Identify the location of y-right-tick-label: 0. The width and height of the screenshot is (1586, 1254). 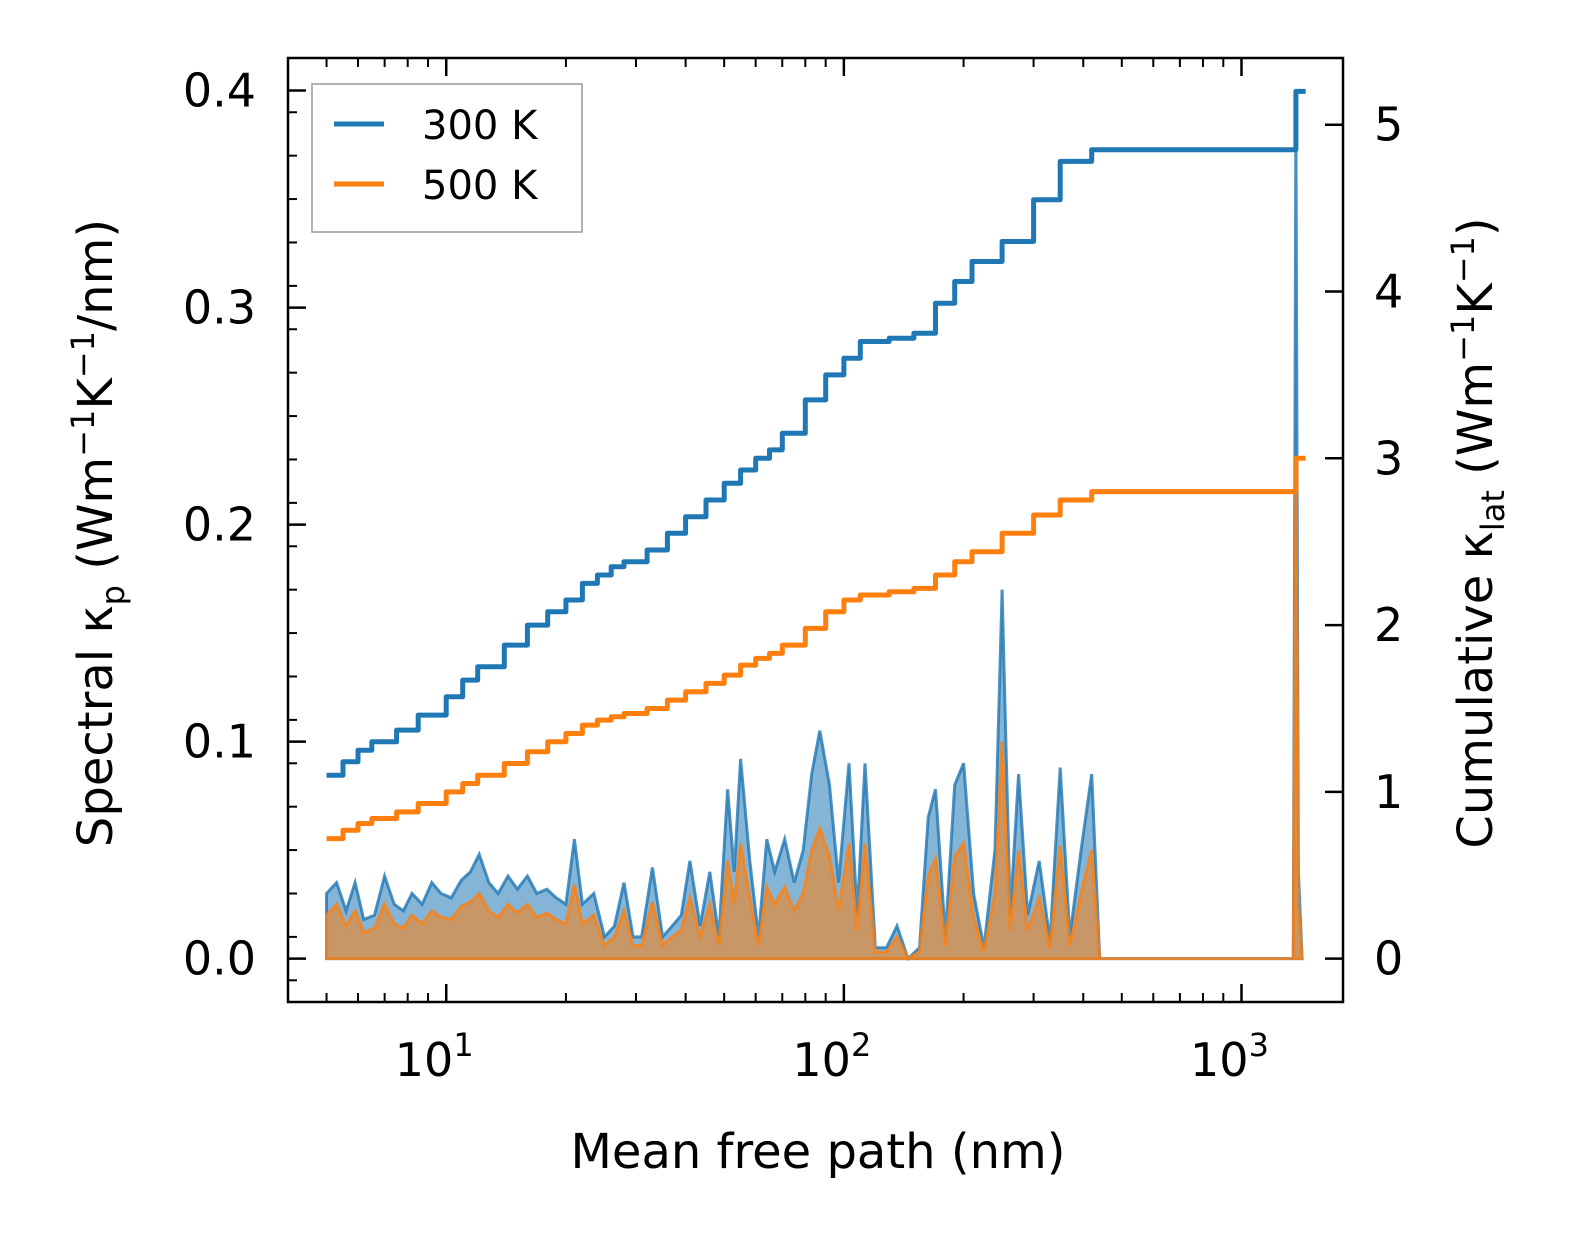
(1388, 959).